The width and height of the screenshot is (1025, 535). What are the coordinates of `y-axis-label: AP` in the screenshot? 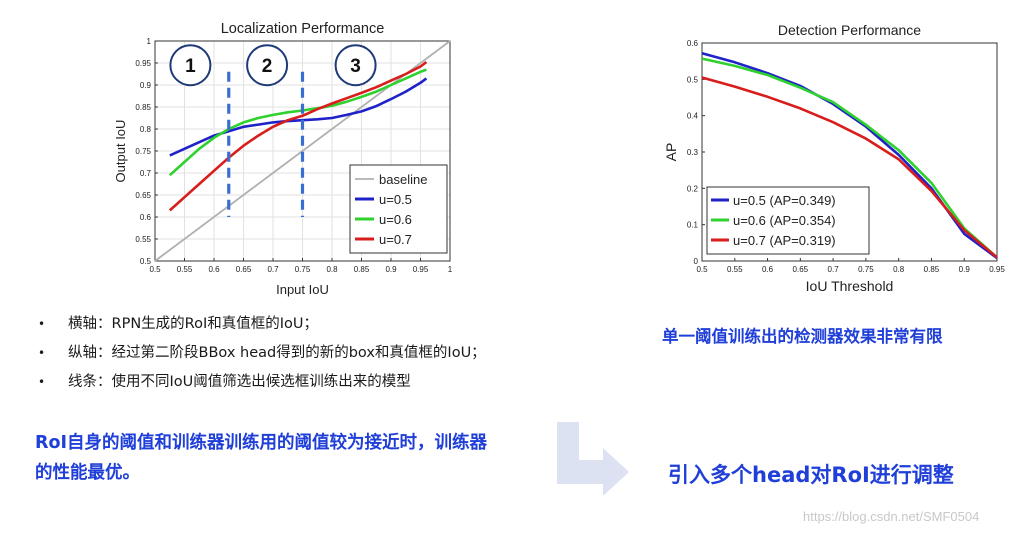 It's located at (671, 152).